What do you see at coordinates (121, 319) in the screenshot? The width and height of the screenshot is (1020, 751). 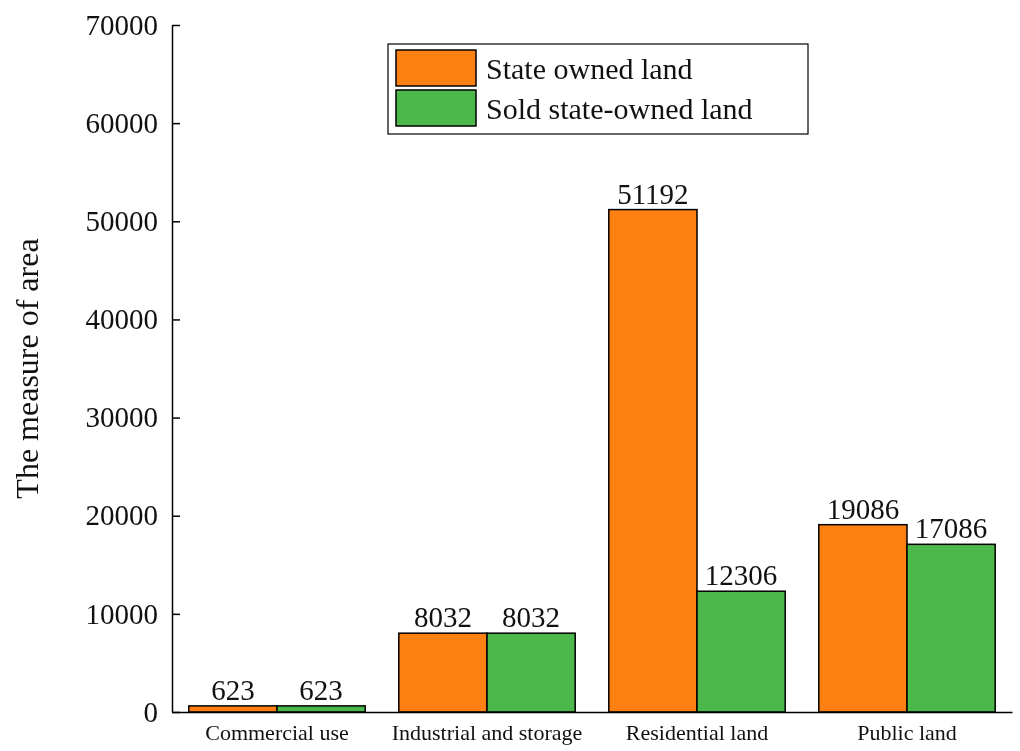 I see `y-tick-label: 40000` at bounding box center [121, 319].